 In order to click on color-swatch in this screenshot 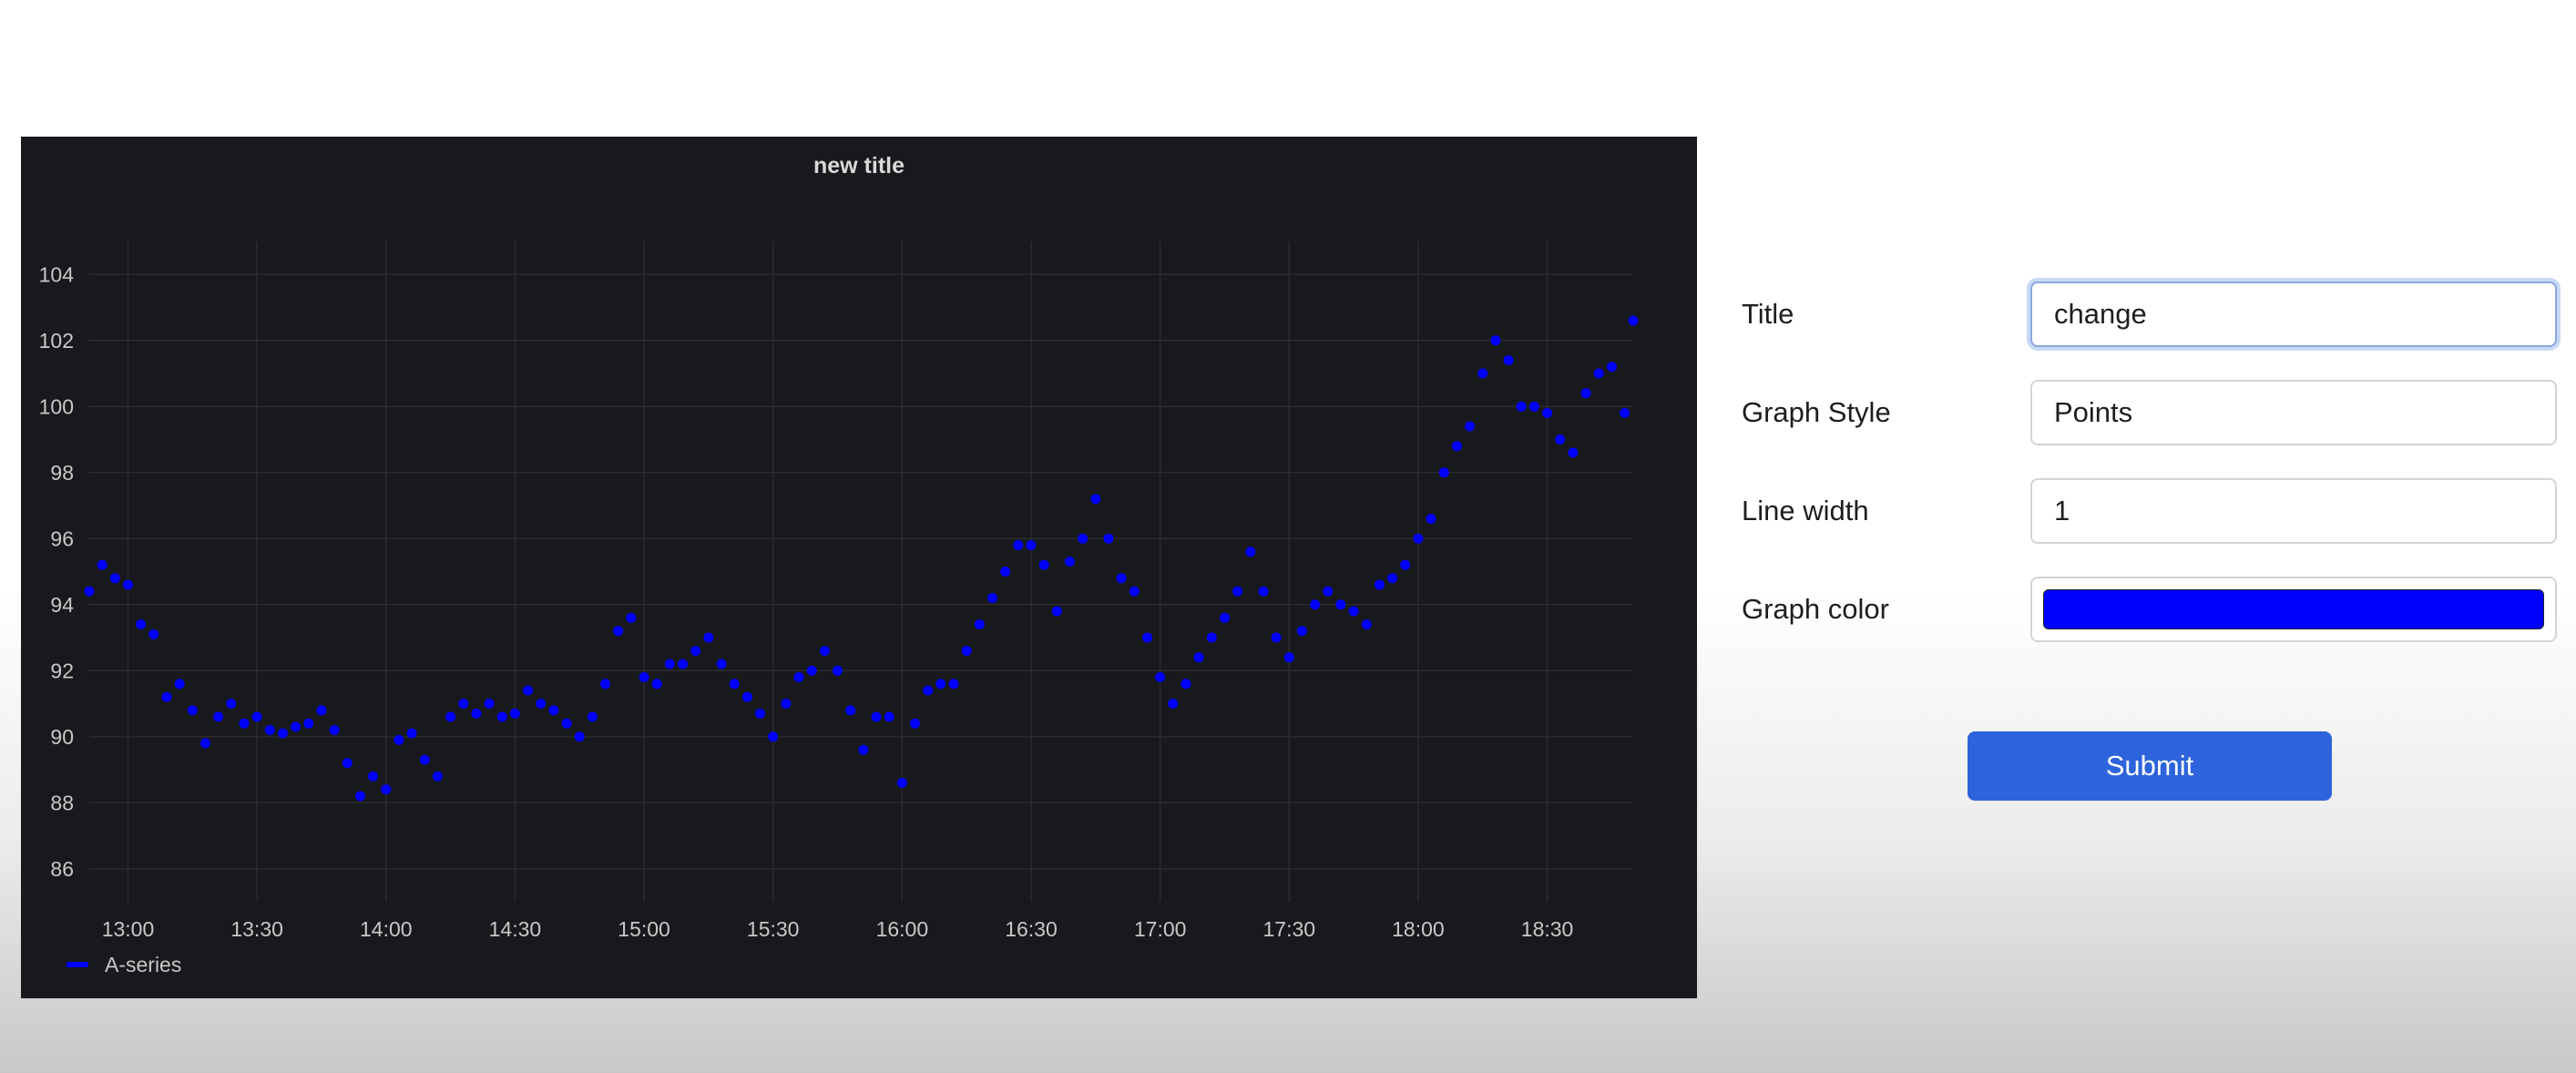, I will do `click(2293, 609)`.